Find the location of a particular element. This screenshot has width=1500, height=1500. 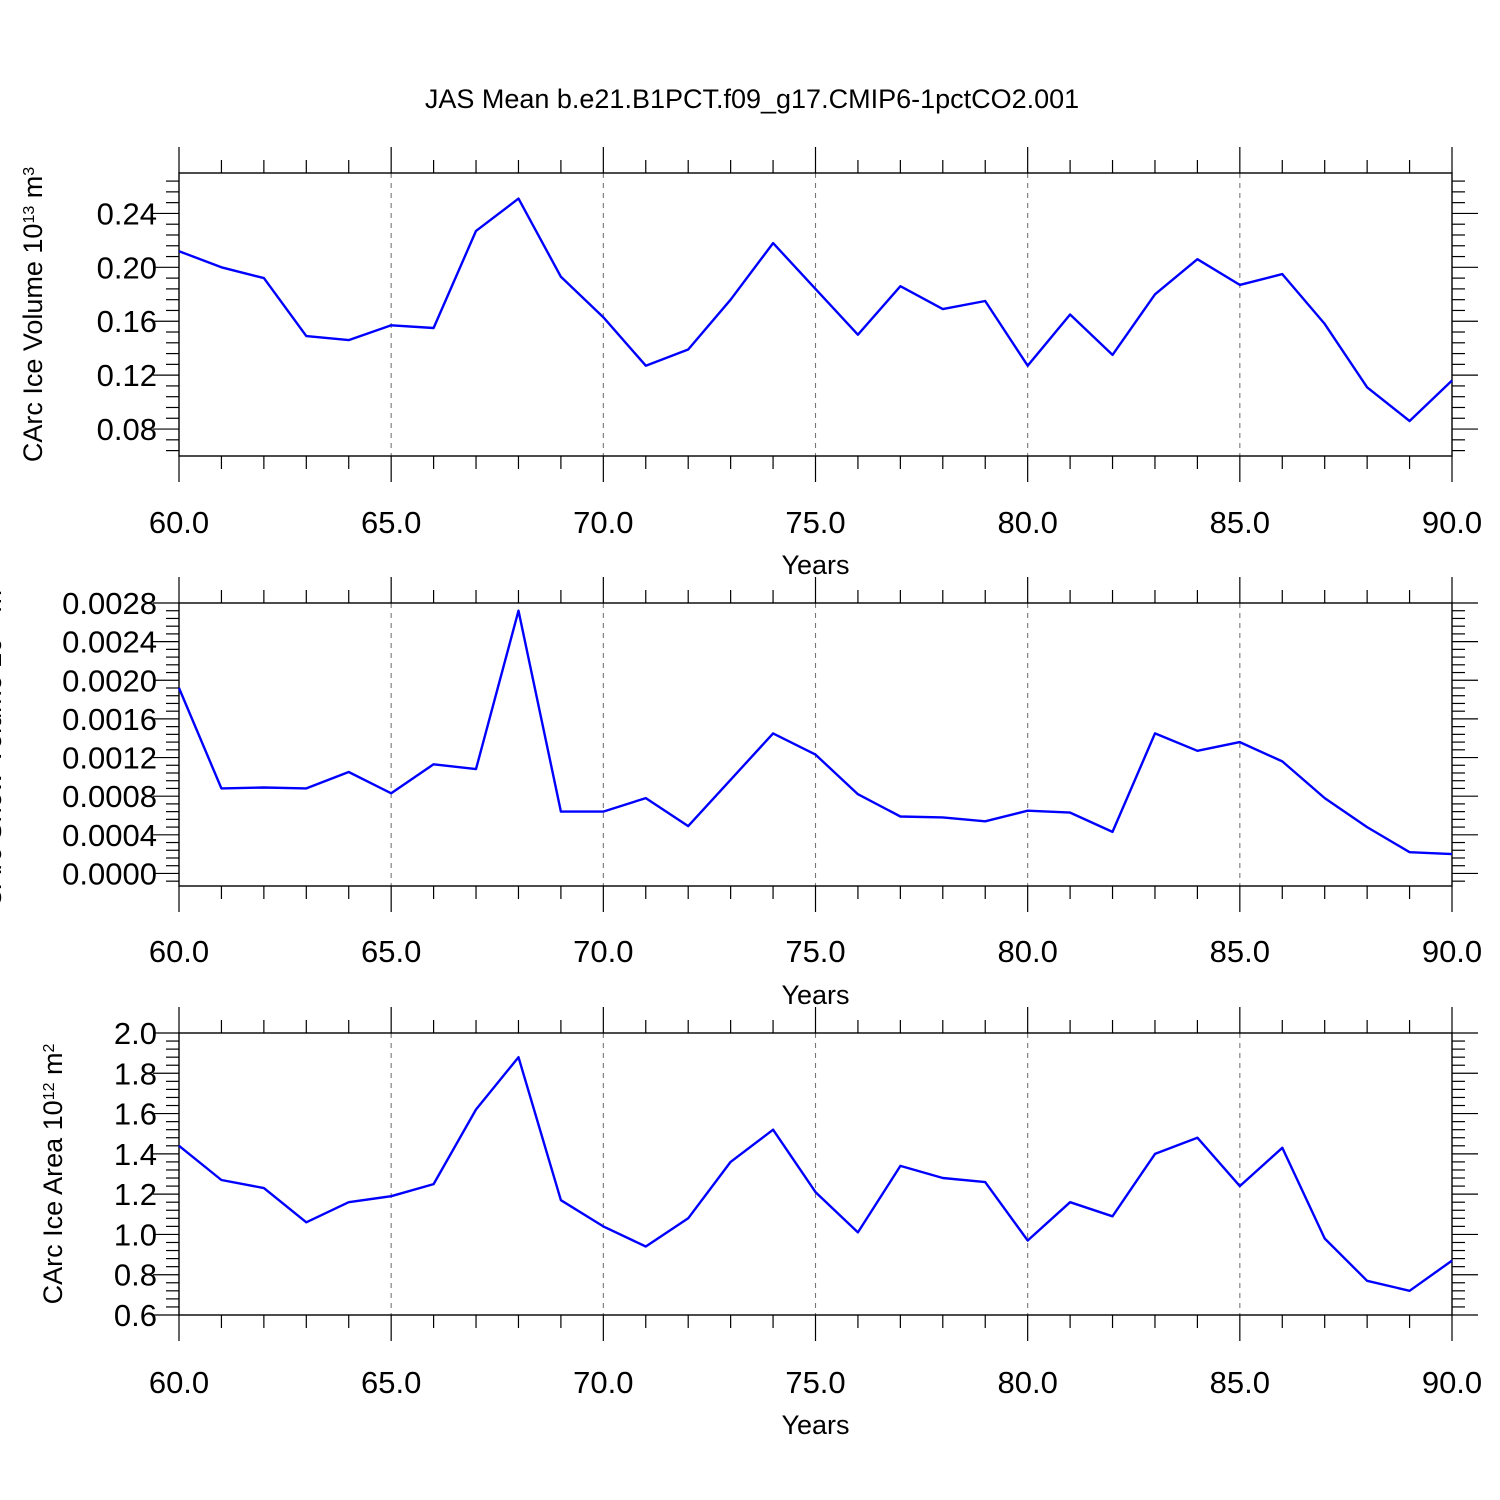

y-tick-label: 1.0 is located at coordinates (135, 1234).